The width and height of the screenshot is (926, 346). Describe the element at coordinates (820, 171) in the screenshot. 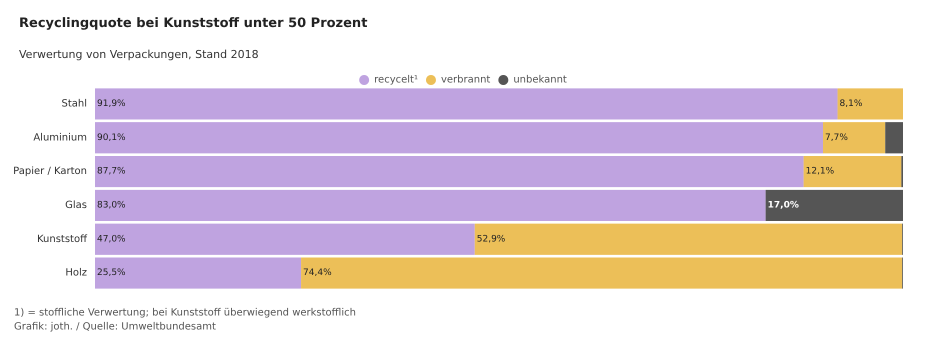

I see `data-label: 12,1%` at that location.